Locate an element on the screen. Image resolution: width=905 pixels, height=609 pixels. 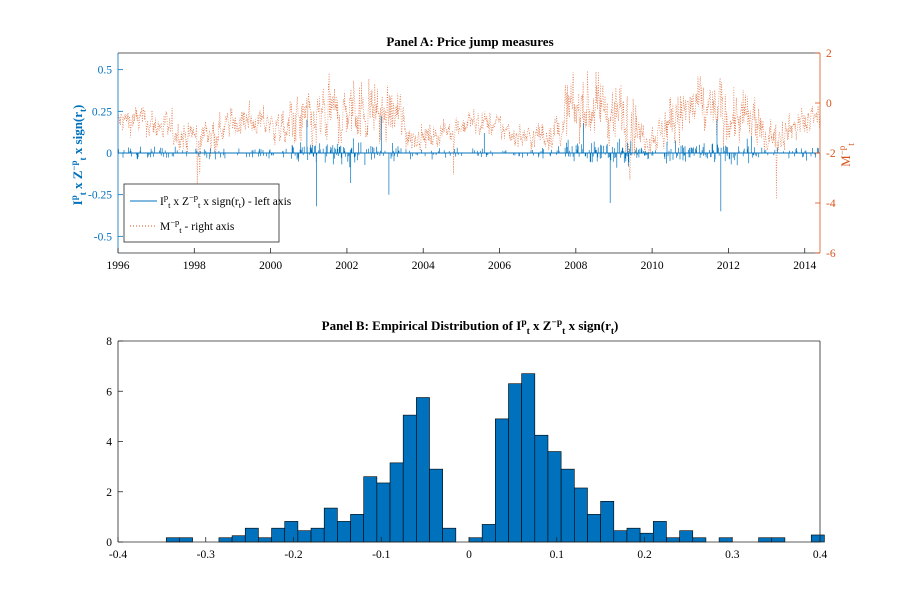
x-tick-label: 2000 is located at coordinates (270, 266).